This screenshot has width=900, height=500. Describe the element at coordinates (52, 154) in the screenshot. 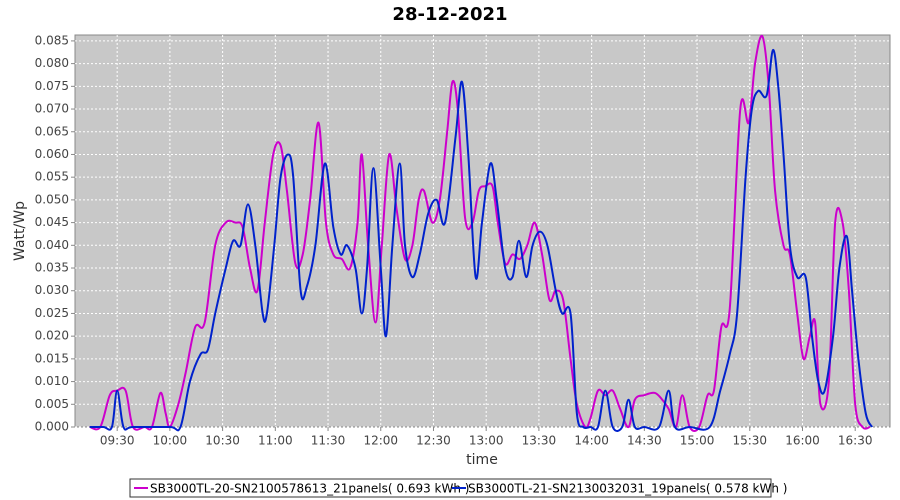

I see `y-tick-label: 0.060` at that location.